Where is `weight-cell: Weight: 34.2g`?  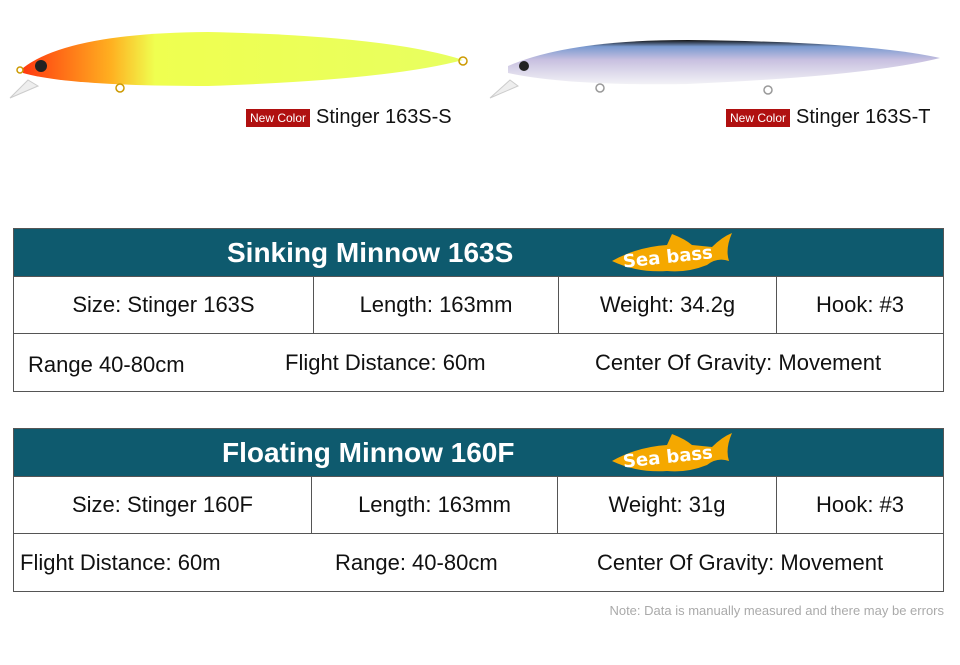
weight-cell: Weight: 34.2g is located at coordinates (668, 305).